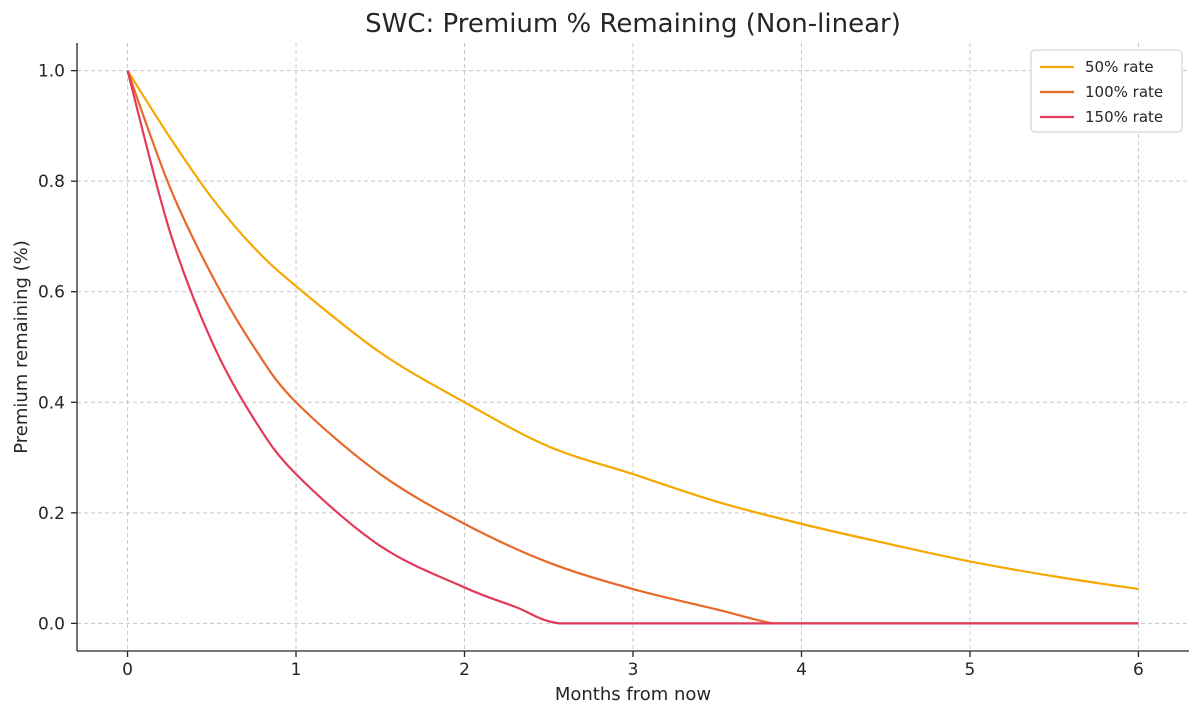 Image resolution: width=1200 pixels, height=716 pixels. Describe the element at coordinates (970, 670) in the screenshot. I see `x-tick-label: 5` at that location.